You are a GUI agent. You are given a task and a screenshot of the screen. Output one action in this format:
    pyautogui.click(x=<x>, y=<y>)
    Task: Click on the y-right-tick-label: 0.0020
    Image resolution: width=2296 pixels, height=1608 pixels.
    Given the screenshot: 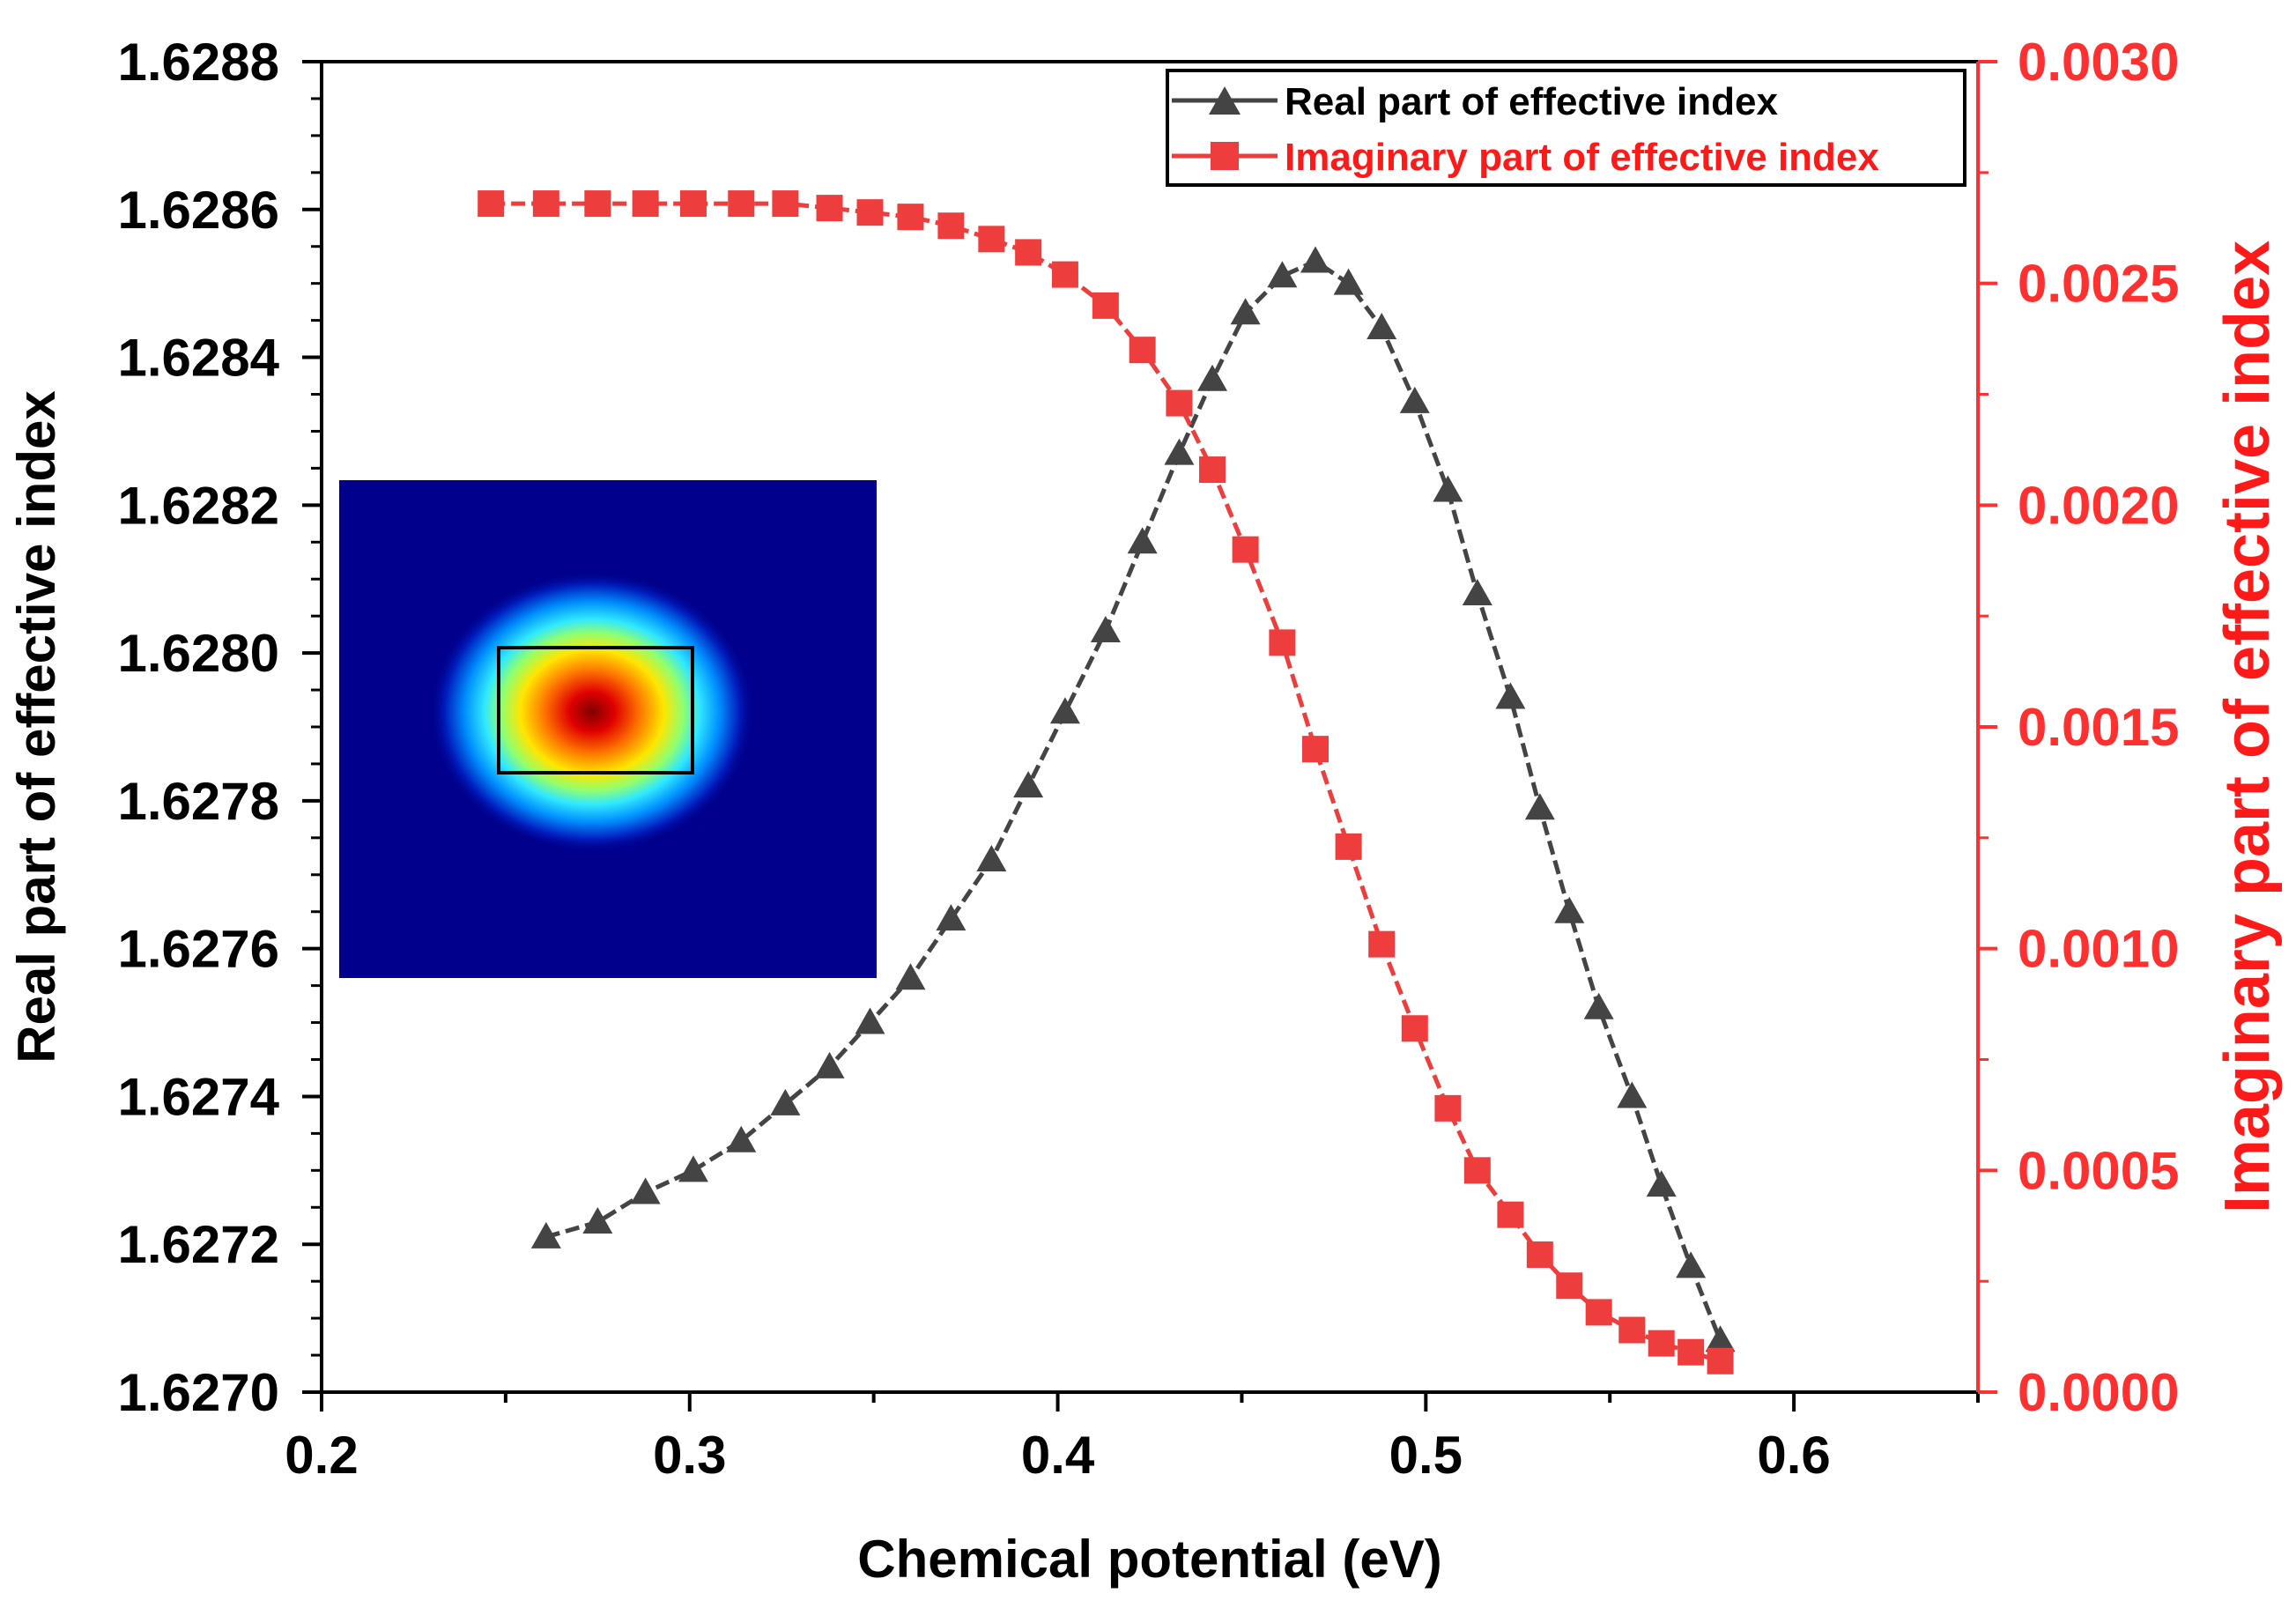 What is the action you would take?
    pyautogui.click(x=2099, y=505)
    